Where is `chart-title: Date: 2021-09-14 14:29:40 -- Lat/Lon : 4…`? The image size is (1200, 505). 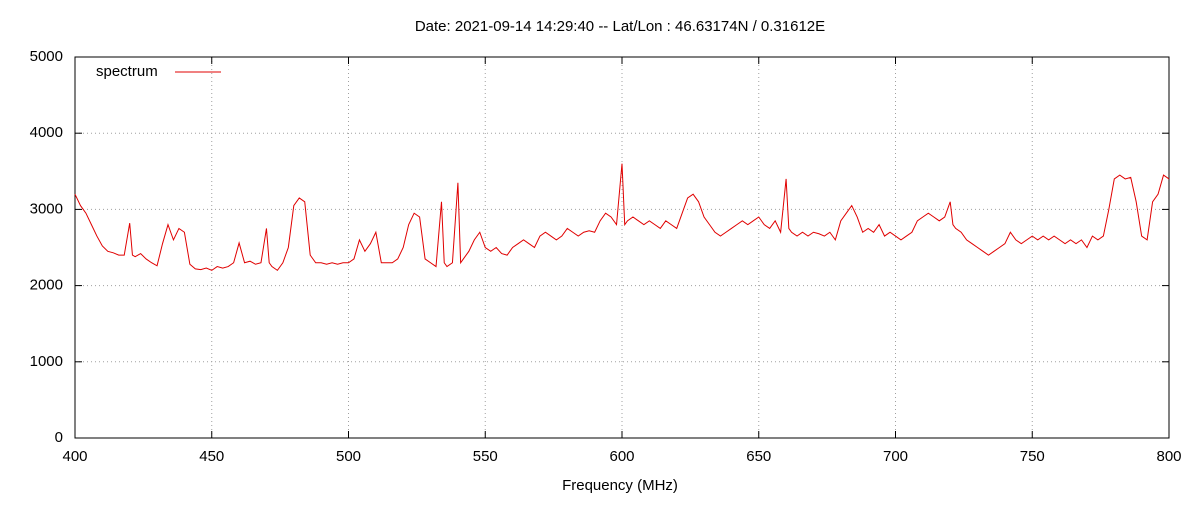 chart-title: Date: 2021-09-14 14:29:40 -- Lat/Lon : 4… is located at coordinates (620, 26).